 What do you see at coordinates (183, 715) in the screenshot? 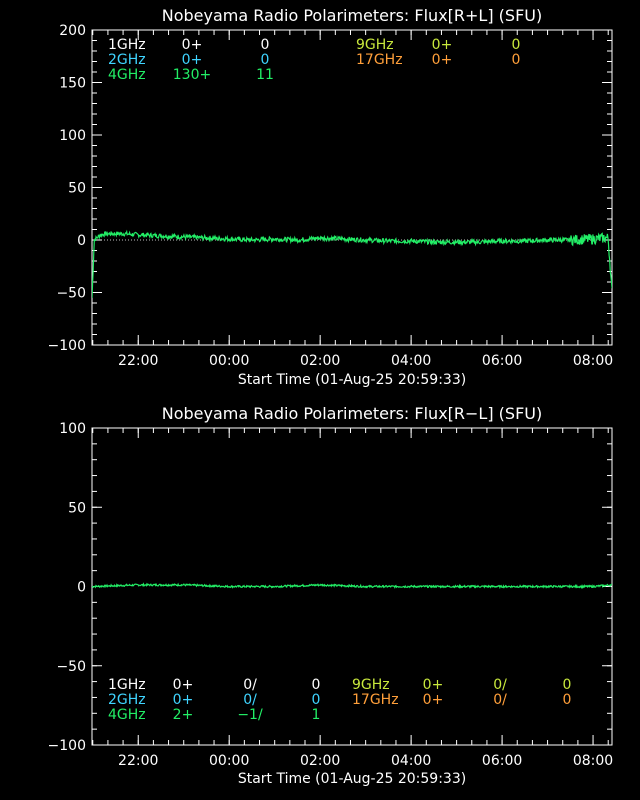
I see `legend-peak-value: 2+` at bounding box center [183, 715].